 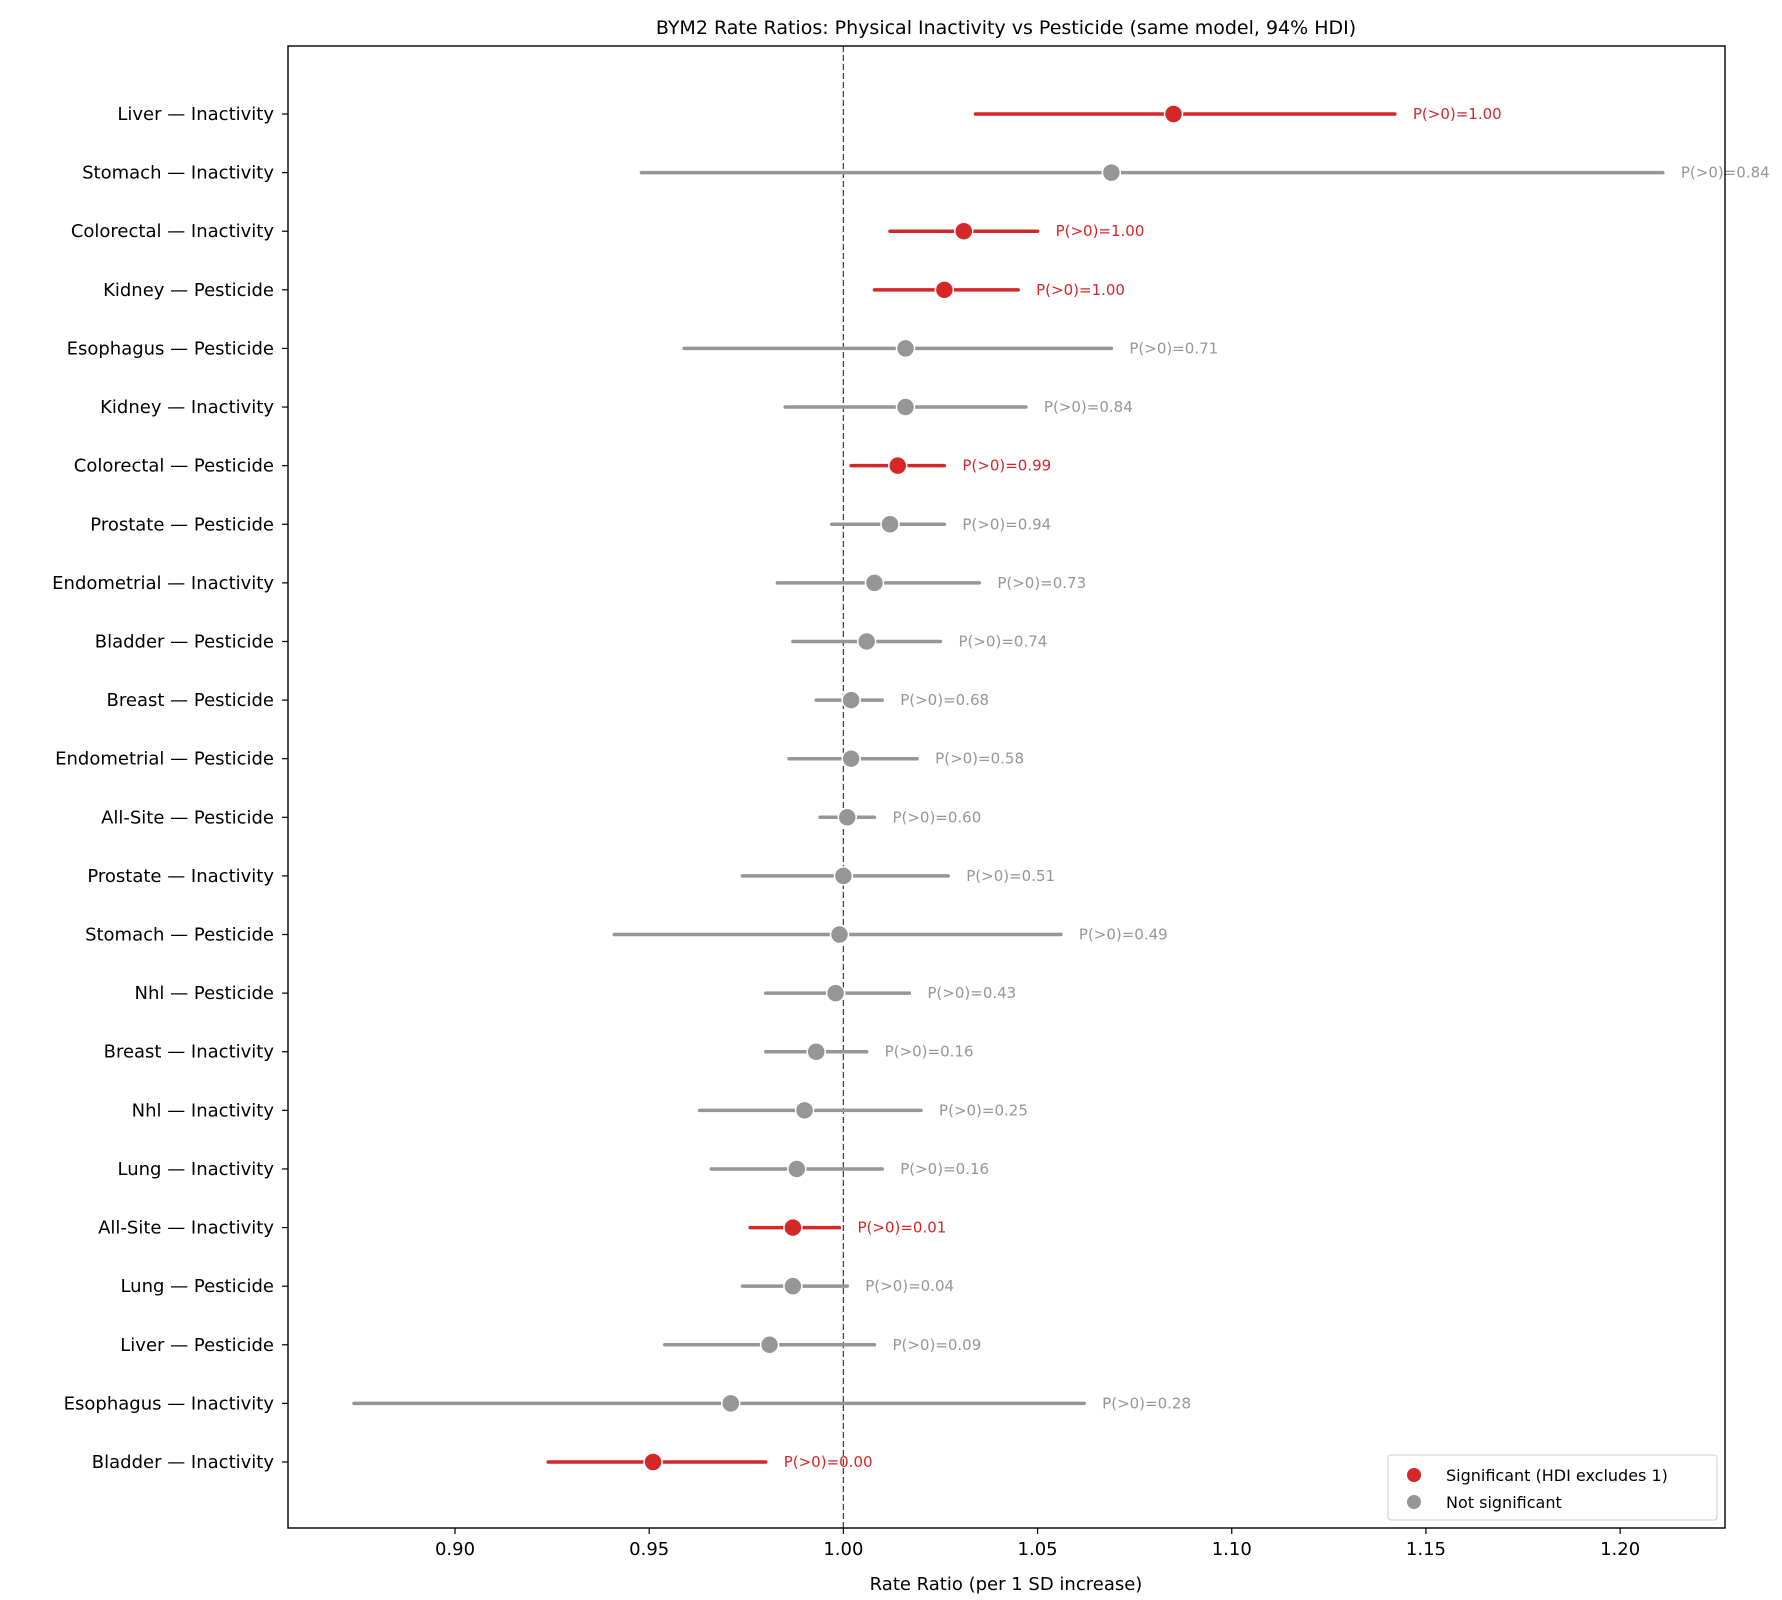 What do you see at coordinates (197, 1345) in the screenshot?
I see `y-tick-label: Liver — Pesticide` at bounding box center [197, 1345].